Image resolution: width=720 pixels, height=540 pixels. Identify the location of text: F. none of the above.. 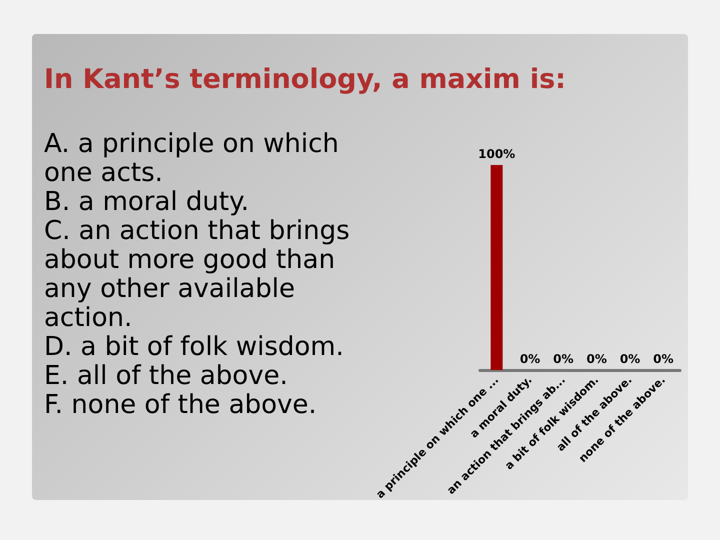
(180, 405).